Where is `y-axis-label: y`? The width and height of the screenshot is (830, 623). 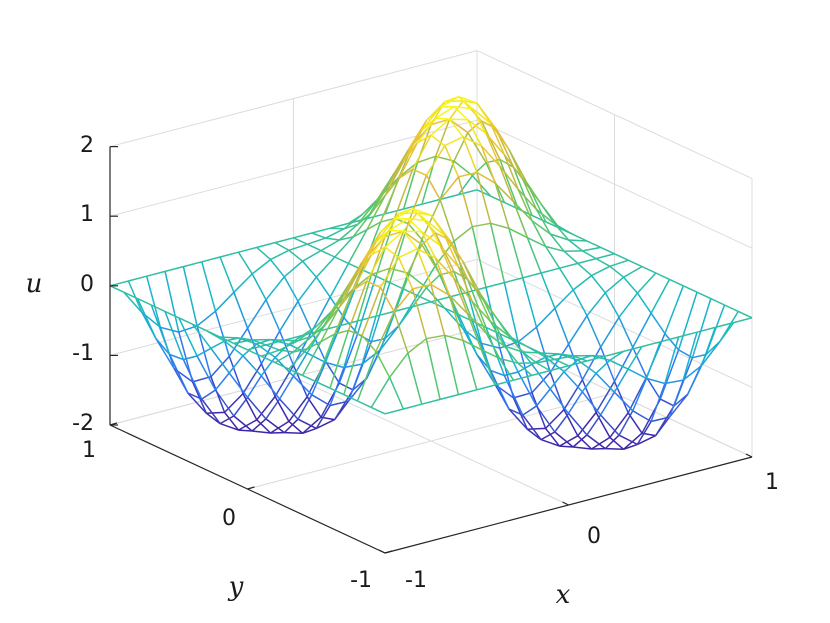 y-axis-label: y is located at coordinates (236, 587).